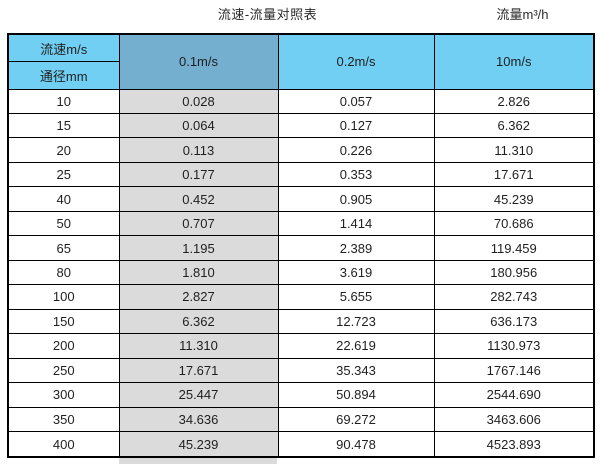  What do you see at coordinates (198, 395) in the screenshot?
I see `flow-value-cell: 25.447` at bounding box center [198, 395].